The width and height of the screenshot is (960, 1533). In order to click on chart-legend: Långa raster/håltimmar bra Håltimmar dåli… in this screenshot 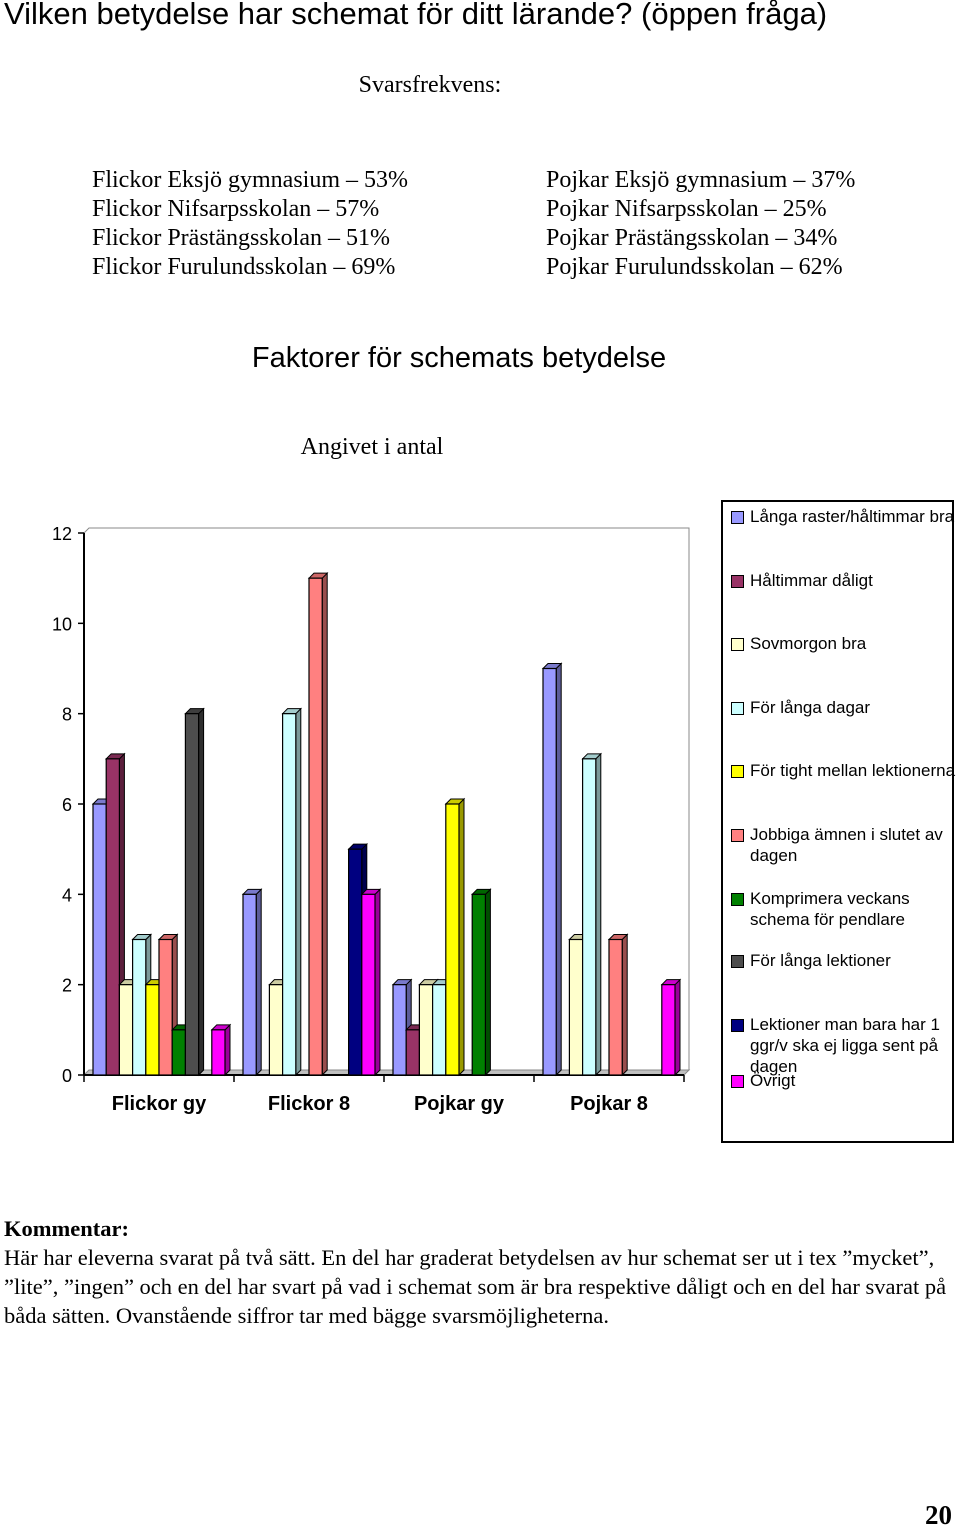, I will do `click(838, 821)`.